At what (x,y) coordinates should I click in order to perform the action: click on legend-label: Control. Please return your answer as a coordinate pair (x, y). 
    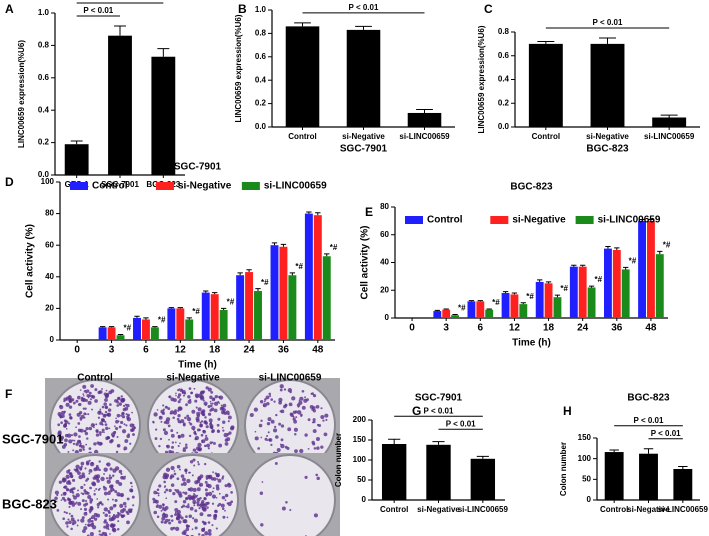
    Looking at the image, I should click on (110, 186).